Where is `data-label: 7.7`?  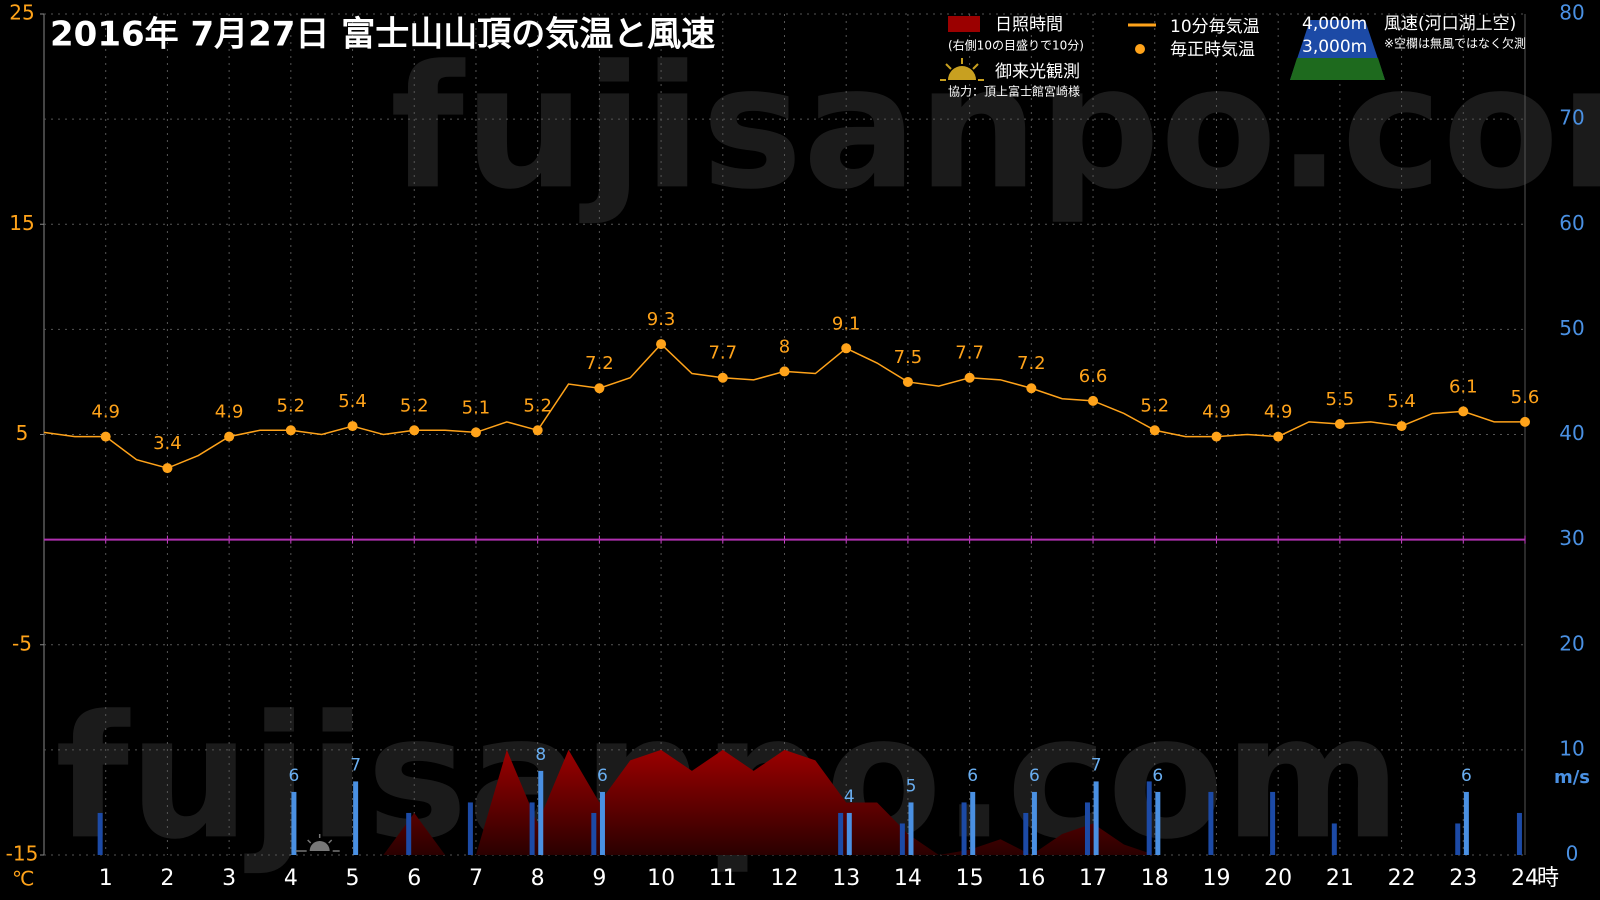 data-label: 7.7 is located at coordinates (969, 353).